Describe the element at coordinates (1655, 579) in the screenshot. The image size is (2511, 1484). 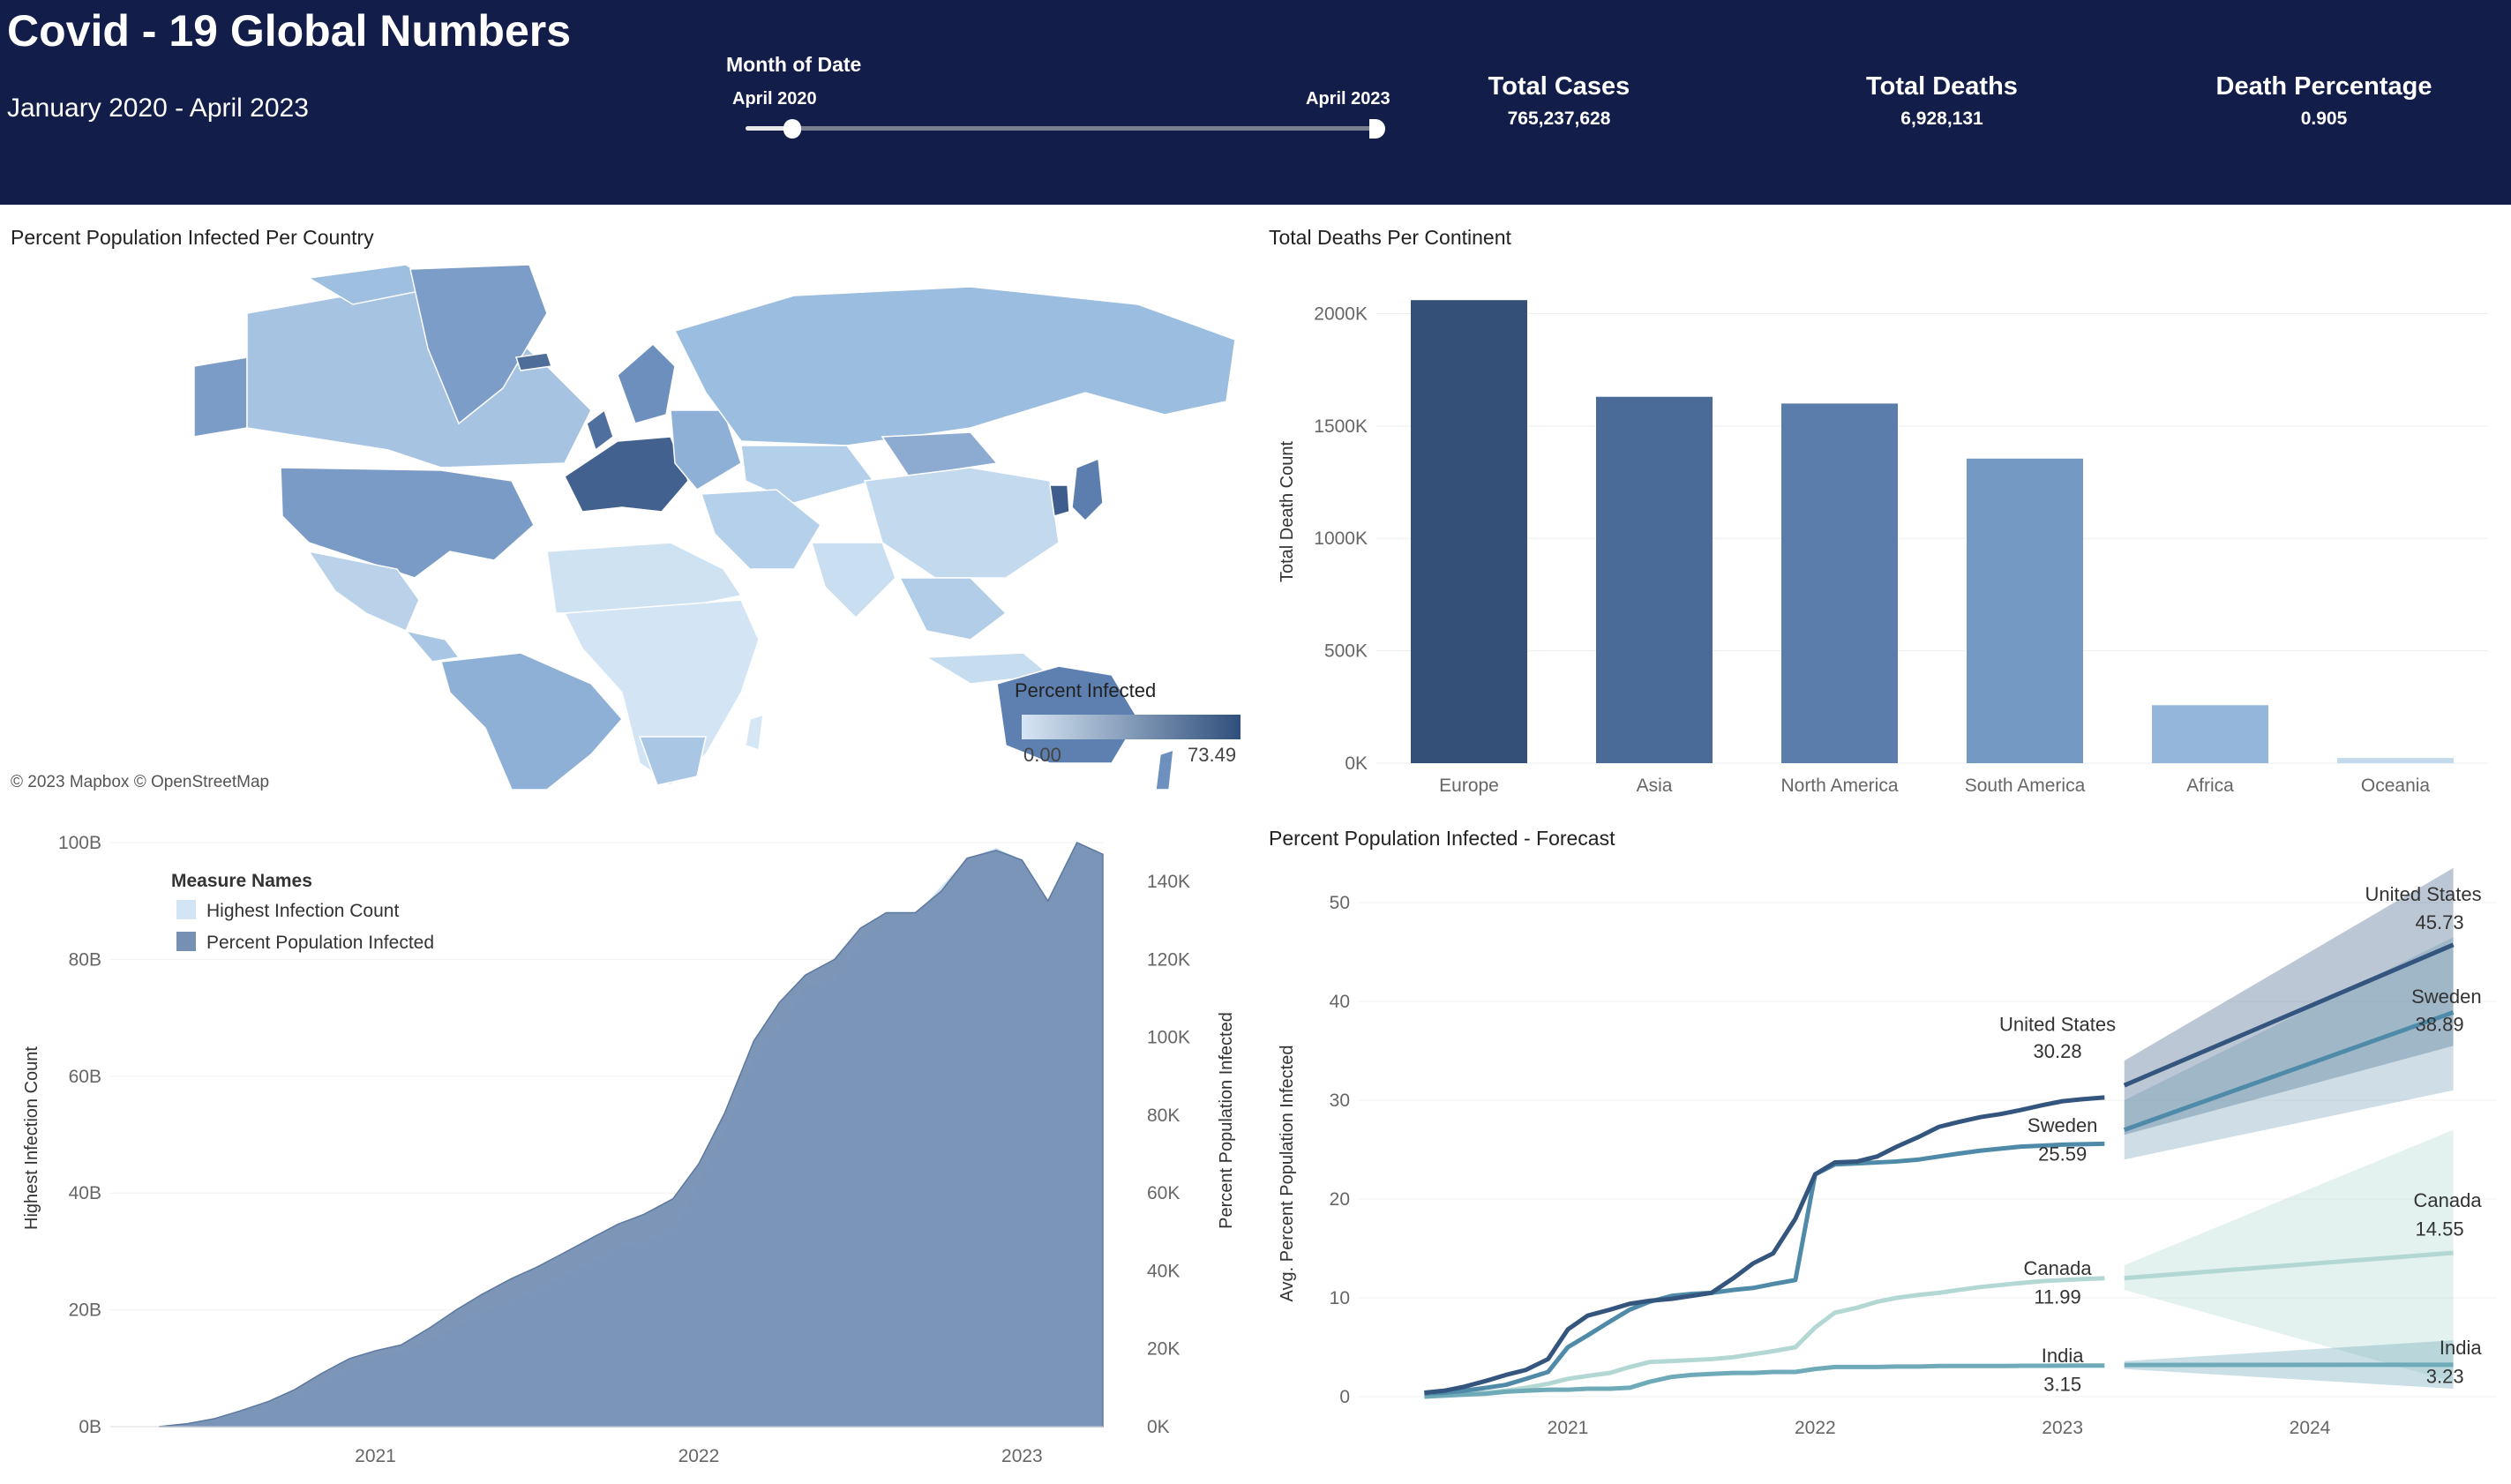
I see `bar-asia` at that location.